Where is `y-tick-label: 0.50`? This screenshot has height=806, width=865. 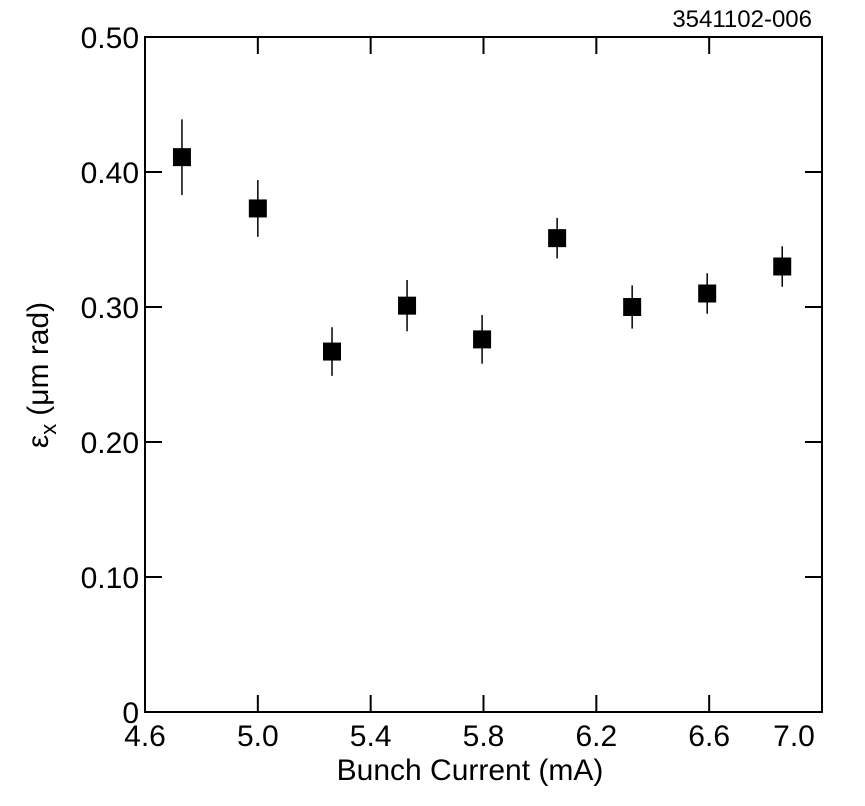 y-tick-label: 0.50 is located at coordinates (110, 38).